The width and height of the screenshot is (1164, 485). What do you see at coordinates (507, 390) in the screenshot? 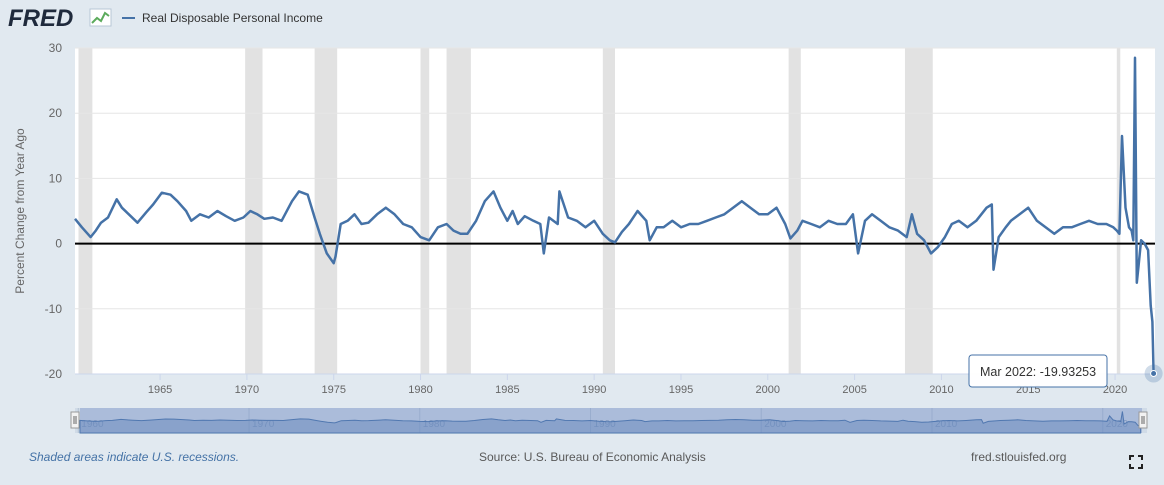
I see `x-tick-label: 1985` at bounding box center [507, 390].